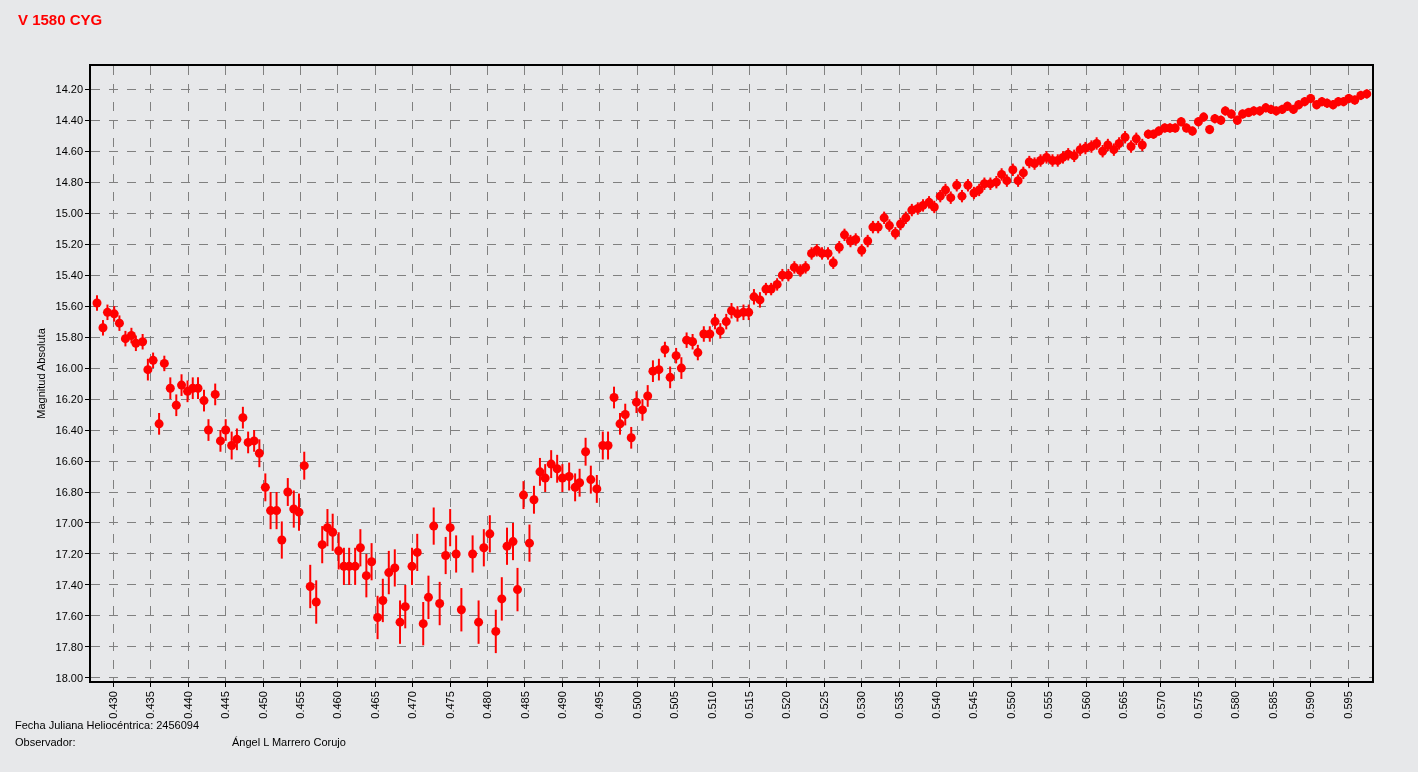 The image size is (1418, 772). What do you see at coordinates (69, 120) in the screenshot?
I see `y-tick-label: 14.40` at bounding box center [69, 120].